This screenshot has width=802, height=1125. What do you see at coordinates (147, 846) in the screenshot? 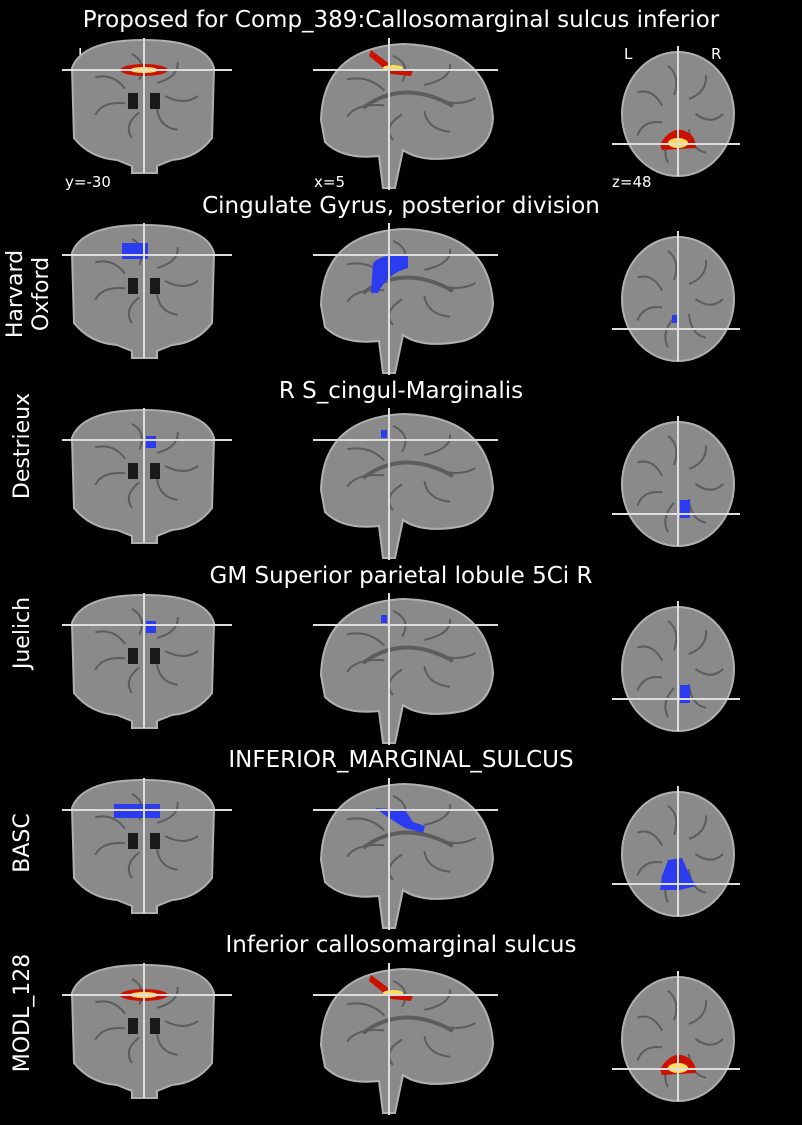
I see `coronal-view-basc` at bounding box center [147, 846].